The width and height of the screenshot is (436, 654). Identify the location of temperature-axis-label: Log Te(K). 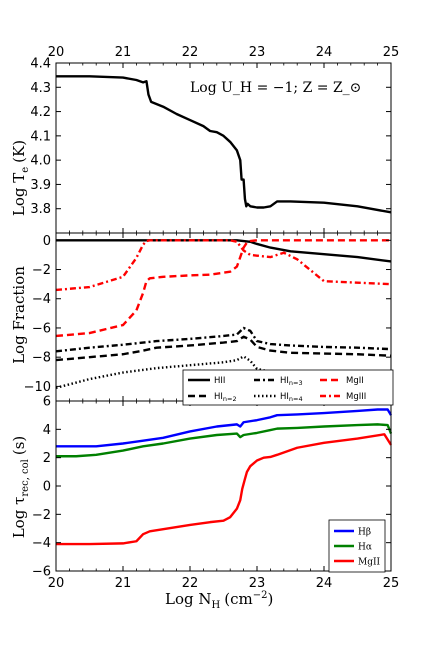
(20, 178).